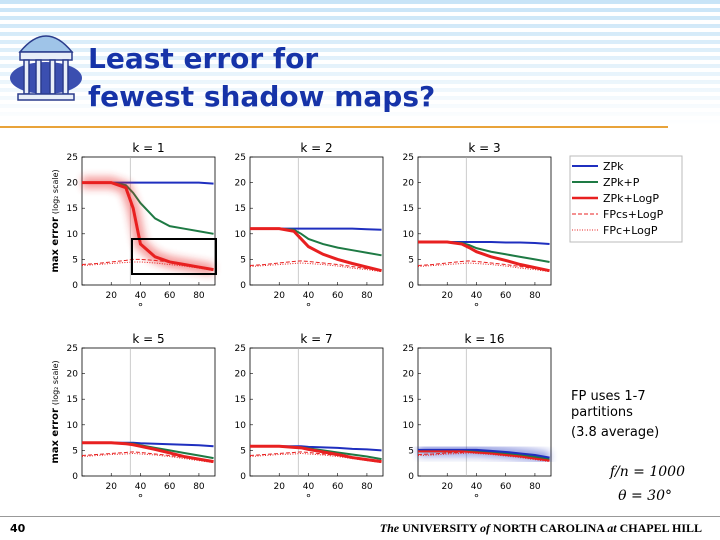 The height and width of the screenshot is (540, 720). I want to click on legend-label: ZPk+P, so click(621, 182).